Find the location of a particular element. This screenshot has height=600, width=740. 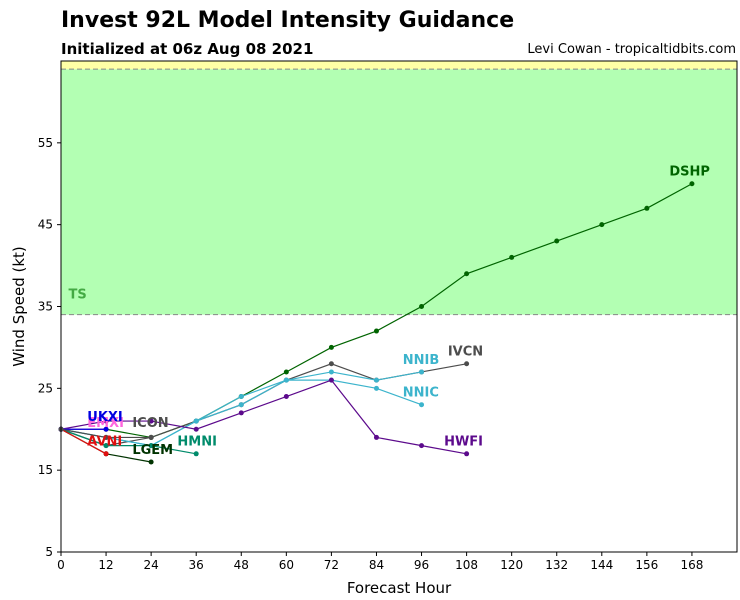

y-tick-label-35: 35 is located at coordinates (45, 307).